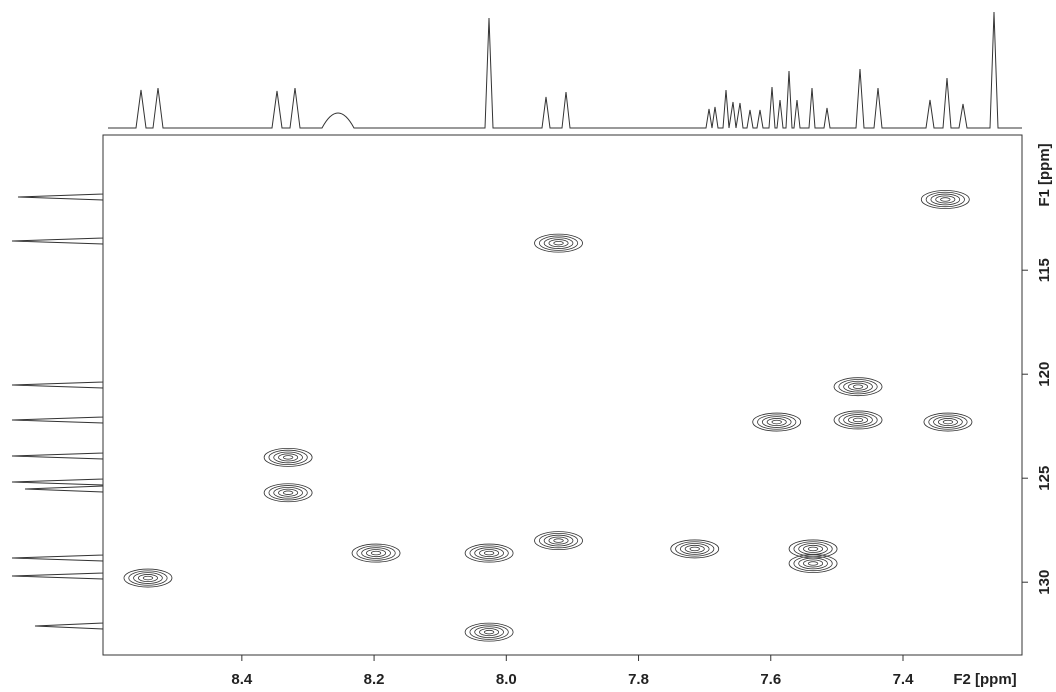 This screenshot has height=692, width=1056. I want to click on x-tick-label: 8.0, so click(506, 679).